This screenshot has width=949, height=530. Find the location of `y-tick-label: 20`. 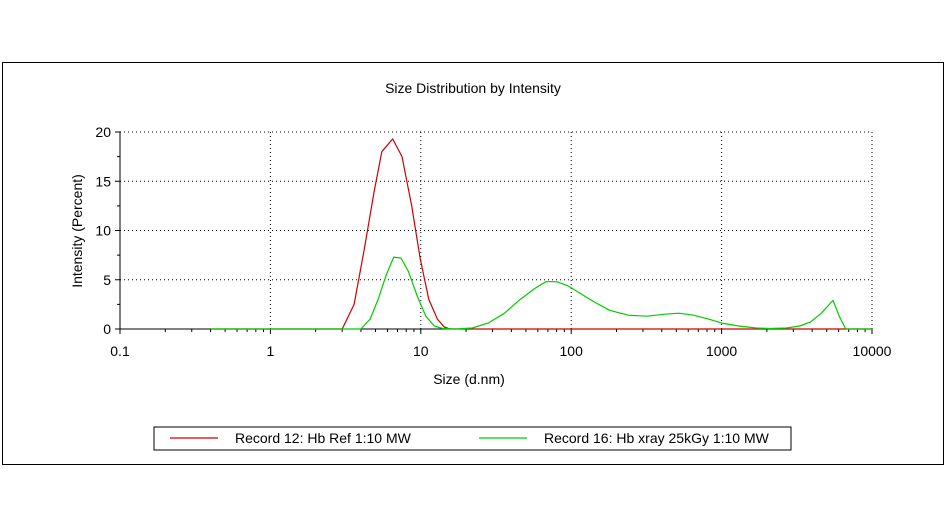

y-tick-label: 20 is located at coordinates (103, 132).